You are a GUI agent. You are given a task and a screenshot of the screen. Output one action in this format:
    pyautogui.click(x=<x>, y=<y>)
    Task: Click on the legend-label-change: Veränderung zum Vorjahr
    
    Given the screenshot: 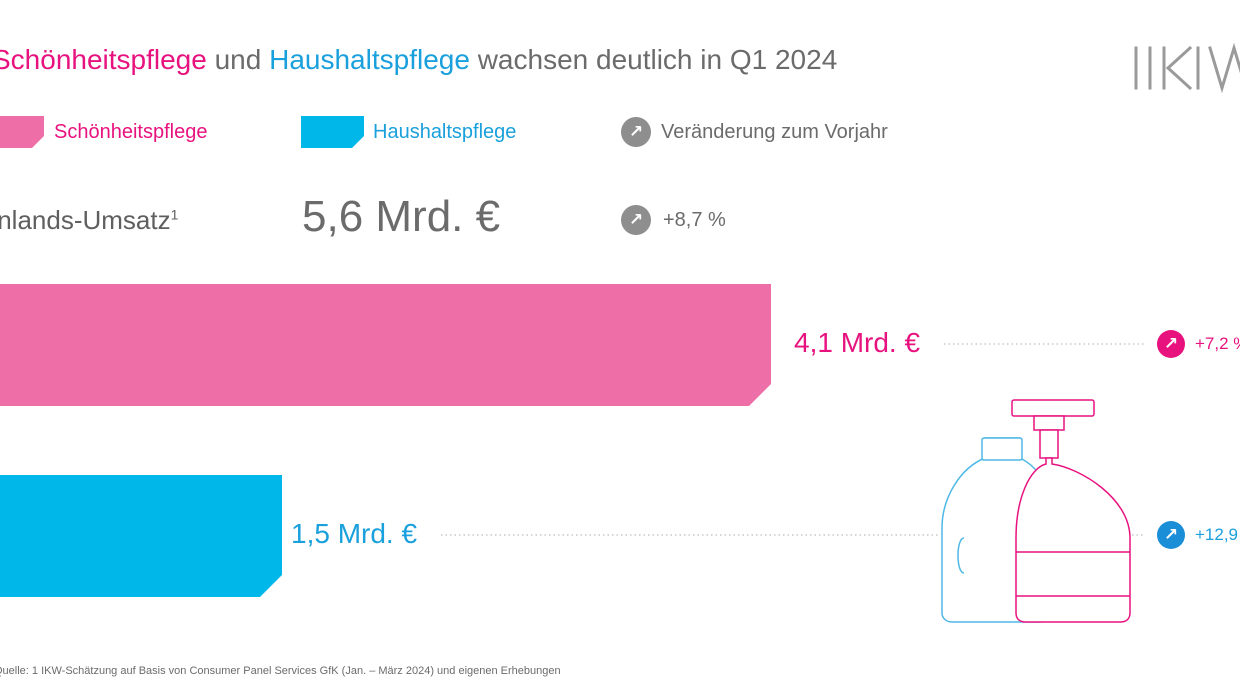 What is the action you would take?
    pyautogui.click(x=774, y=131)
    